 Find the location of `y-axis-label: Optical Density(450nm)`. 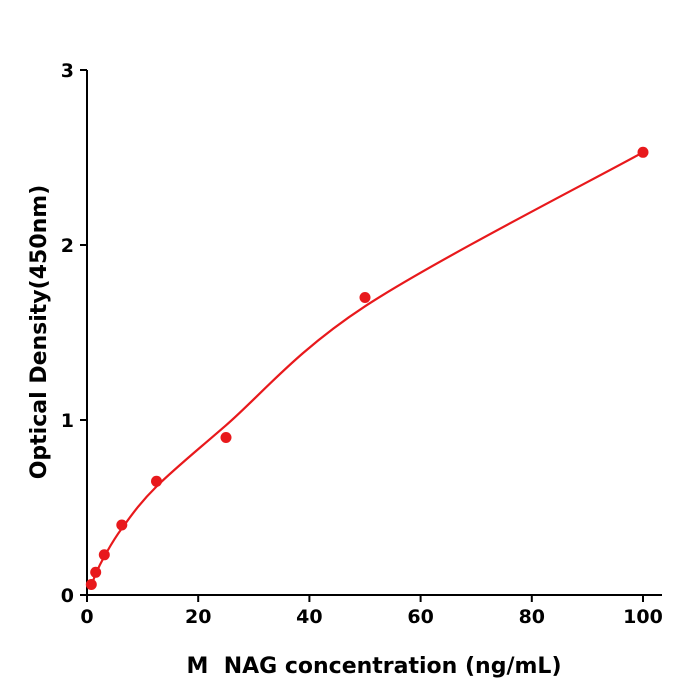

y-axis-label: Optical Density(450nm) is located at coordinates (39, 332).